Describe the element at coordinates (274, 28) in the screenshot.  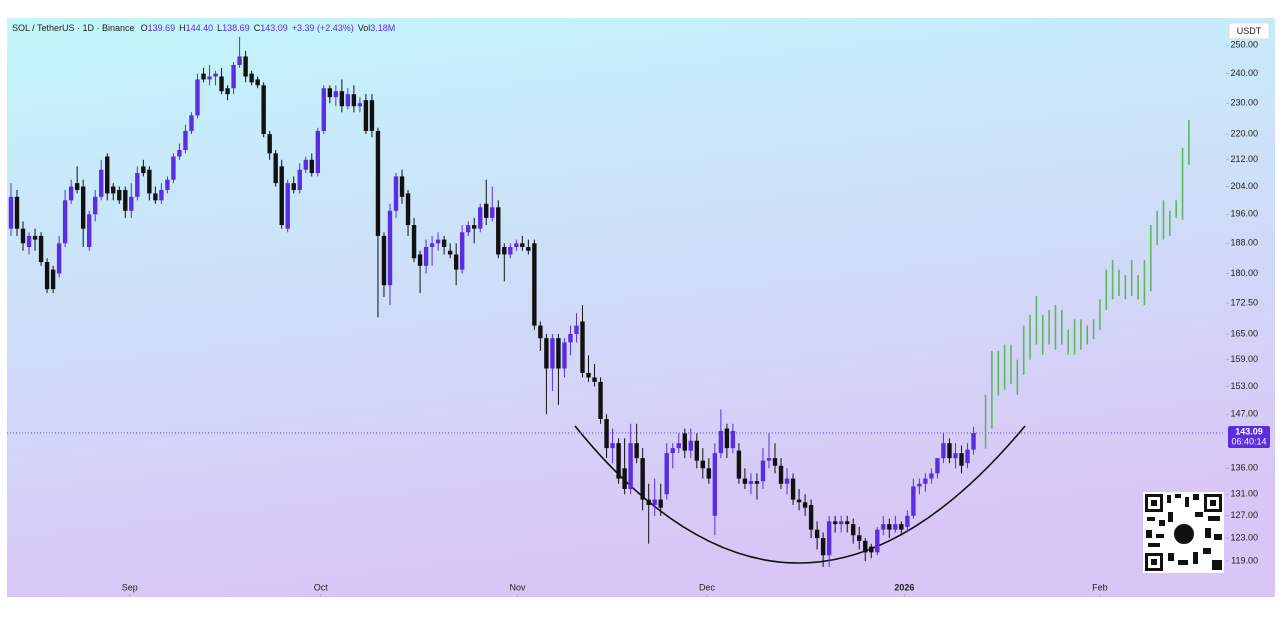
I see `legend-value: 143.09` at that location.